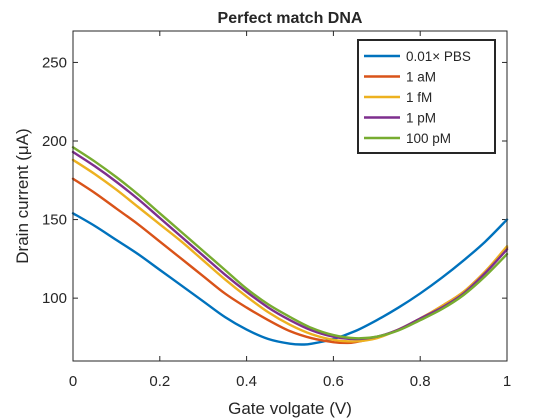 The image size is (560, 420). Describe the element at coordinates (333, 381) in the screenshot. I see `x-tick-label: 0.6` at that location.